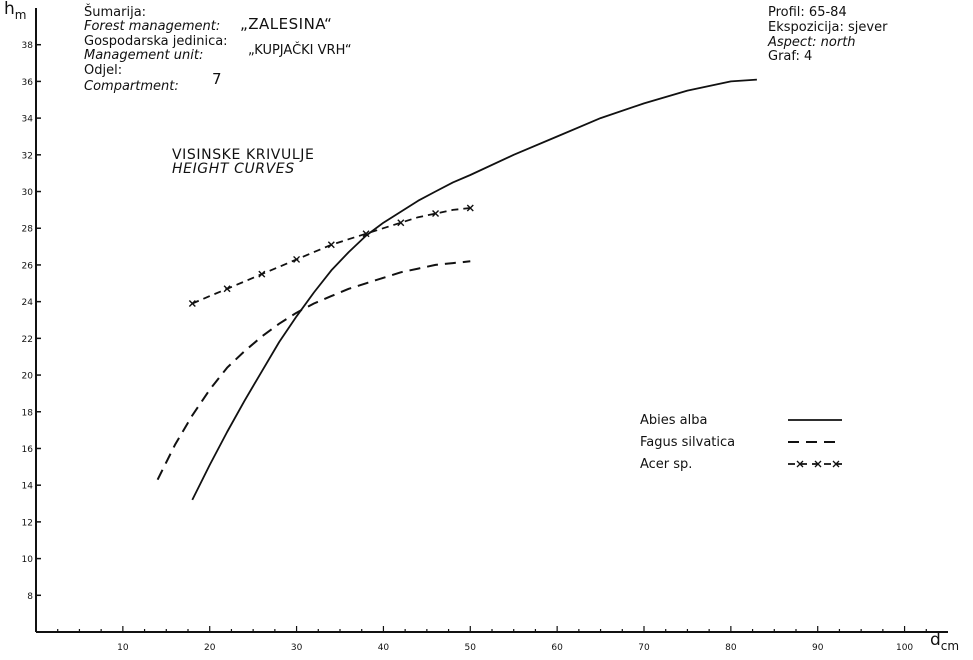  What do you see at coordinates (644, 648) in the screenshot?
I see `x-tick-label: 70` at bounding box center [644, 648].